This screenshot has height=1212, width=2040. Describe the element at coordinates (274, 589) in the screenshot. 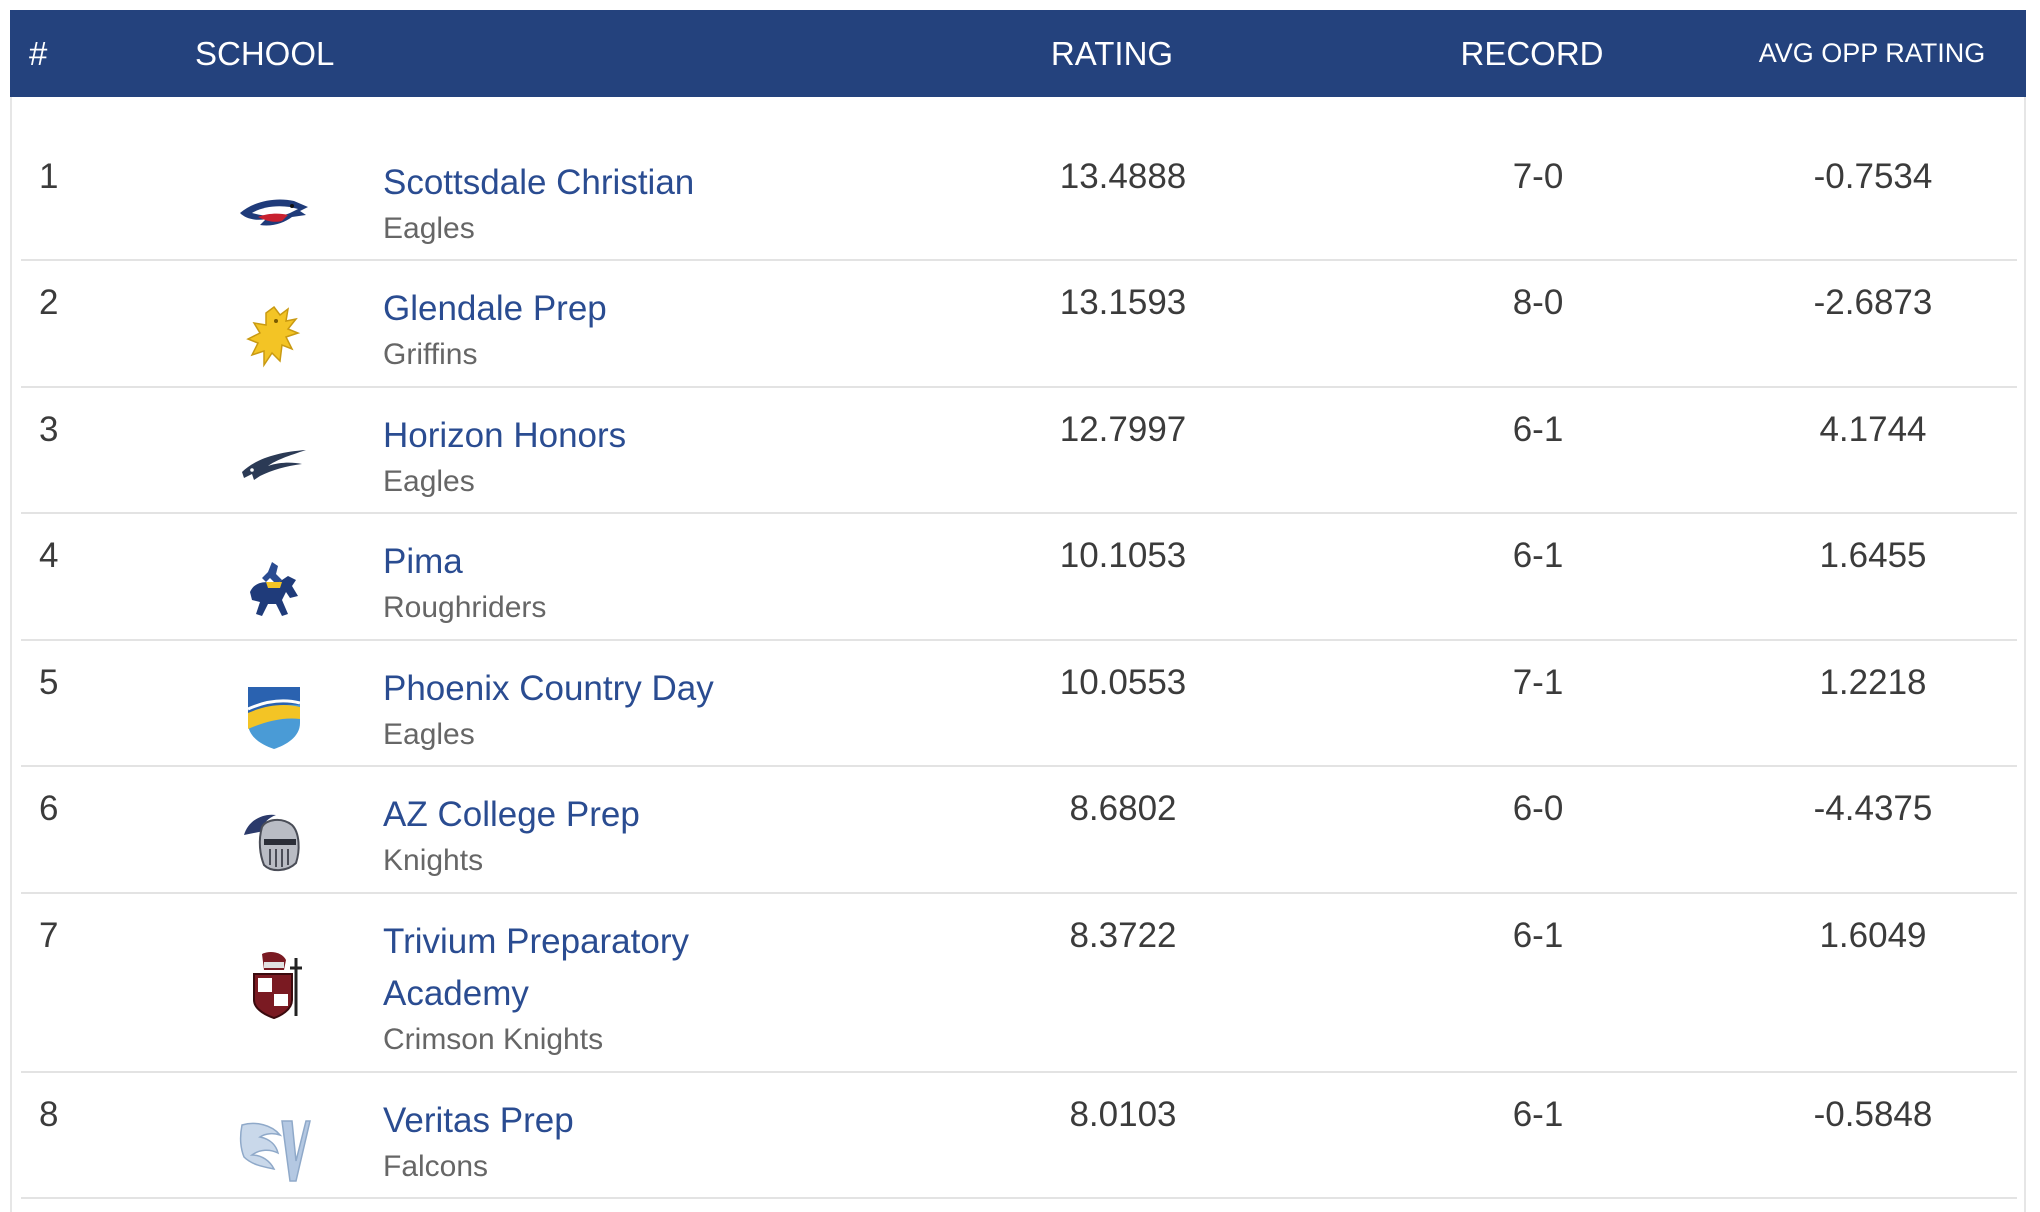

I see `bucking-horse-icon` at that location.